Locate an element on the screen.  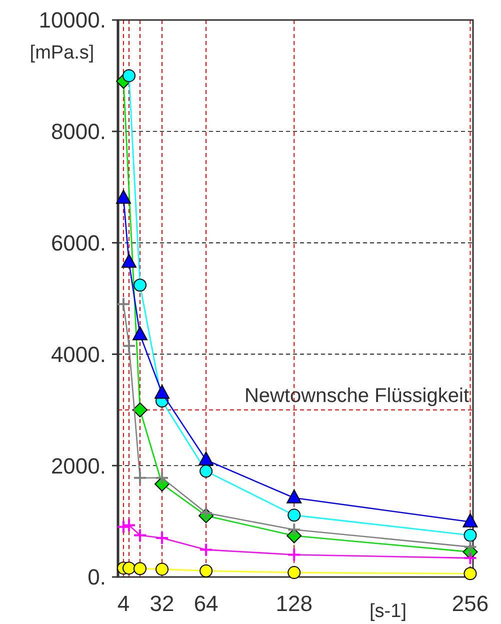
x-tick-label: 128 is located at coordinates (294, 603).